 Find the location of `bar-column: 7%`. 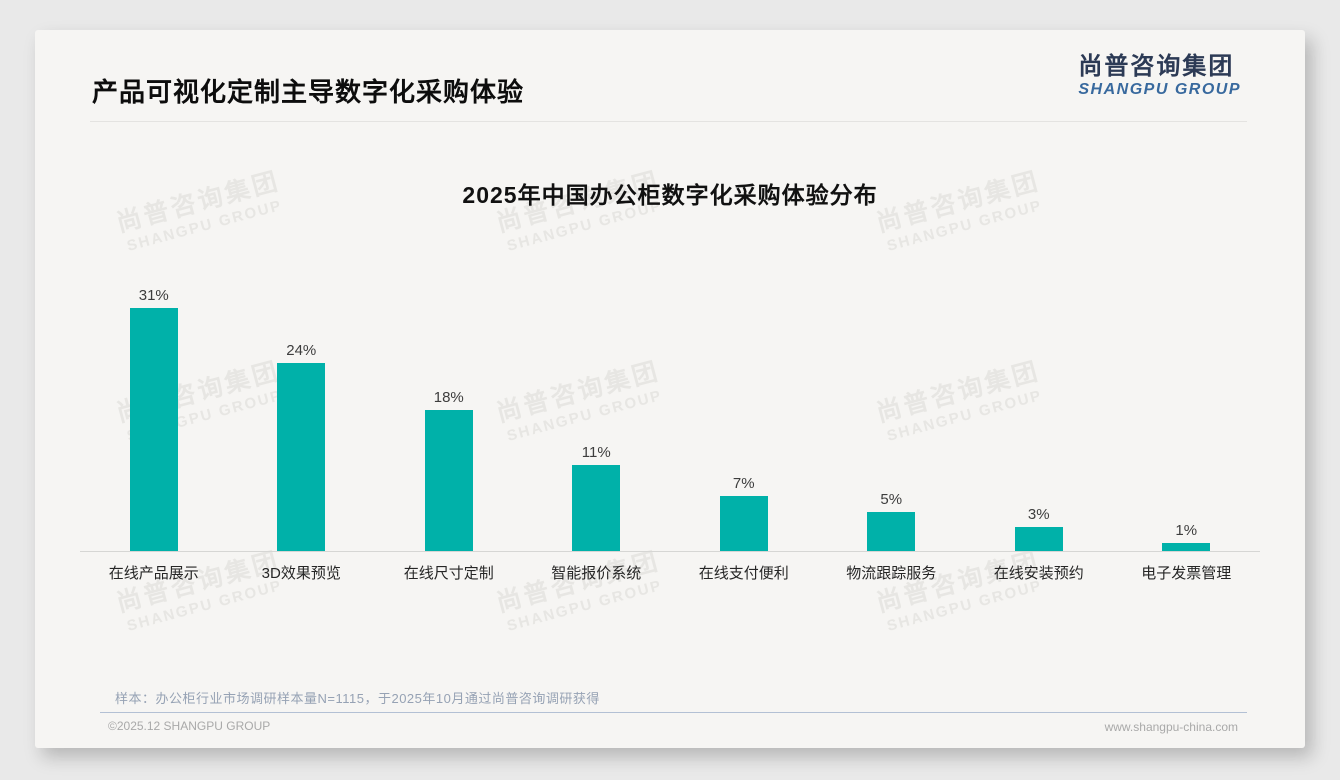

bar-column: 7% is located at coordinates (744, 513).